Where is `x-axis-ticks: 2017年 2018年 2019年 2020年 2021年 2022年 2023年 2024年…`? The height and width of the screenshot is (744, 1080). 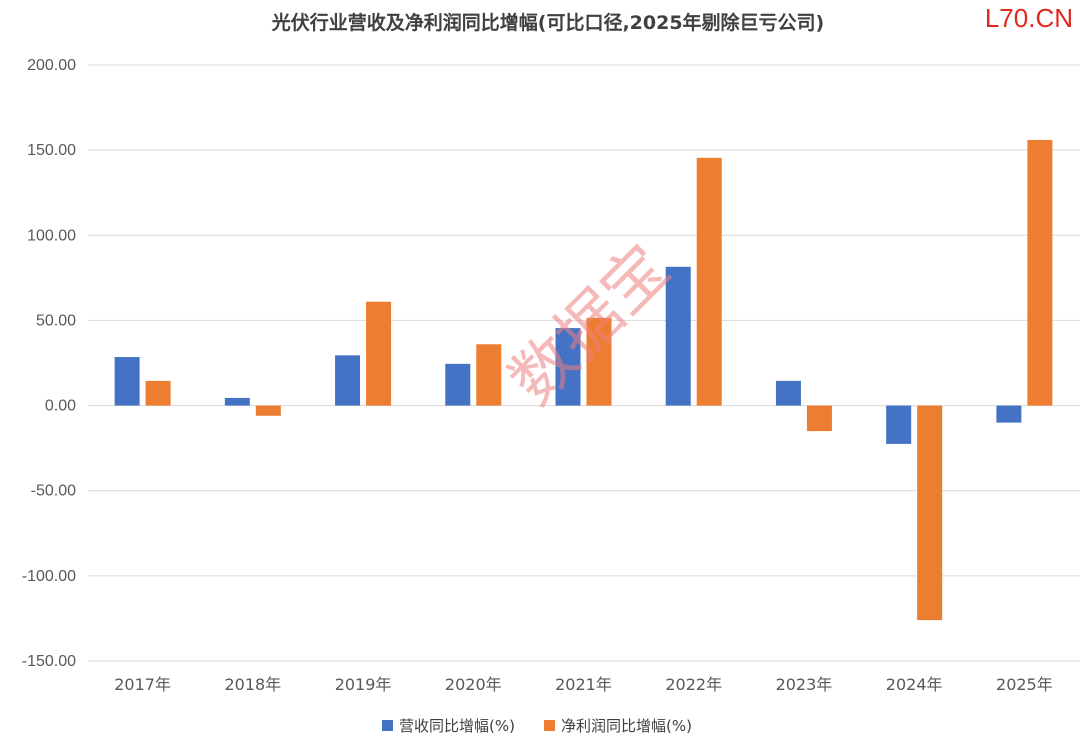 x-axis-ticks: 2017年 2018年 2019年 2020年 2021年 2022年 2023年 2024年… is located at coordinates (583, 684).